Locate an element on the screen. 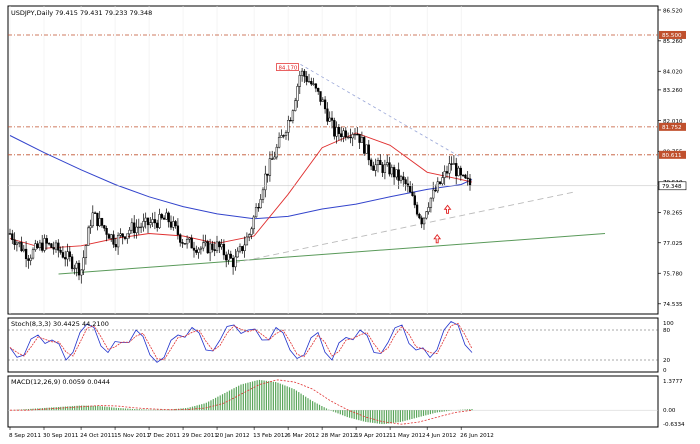  macd-axis: 1.3777 0.00 -0.6334 is located at coordinates (674, 403).